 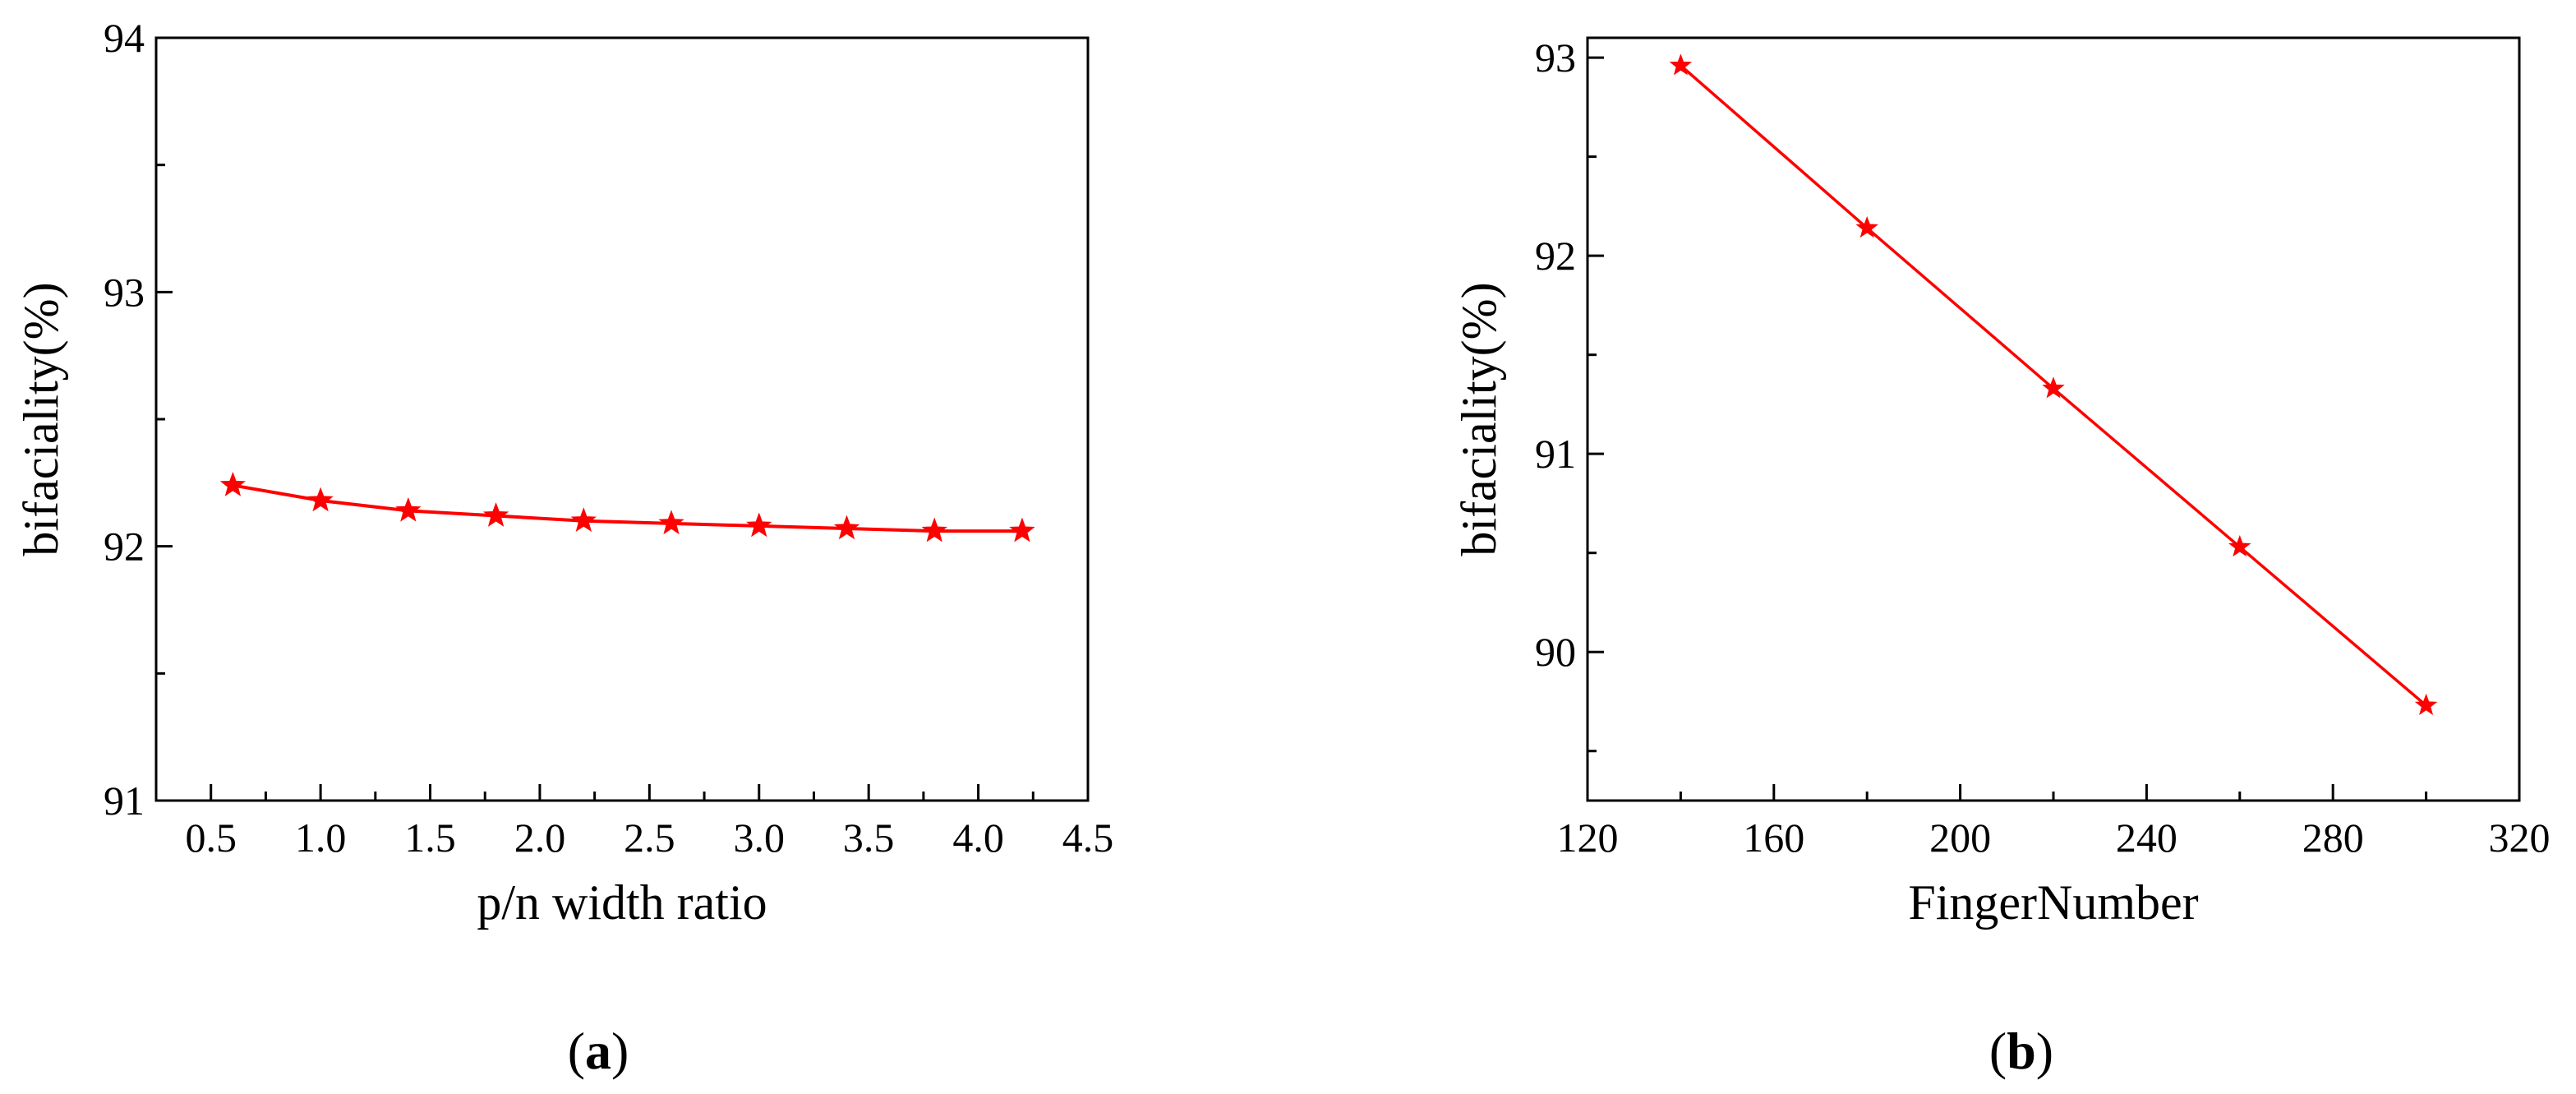 I want to click on chart-a-y-axis-title: bifaciality(%), so click(x=41, y=419).